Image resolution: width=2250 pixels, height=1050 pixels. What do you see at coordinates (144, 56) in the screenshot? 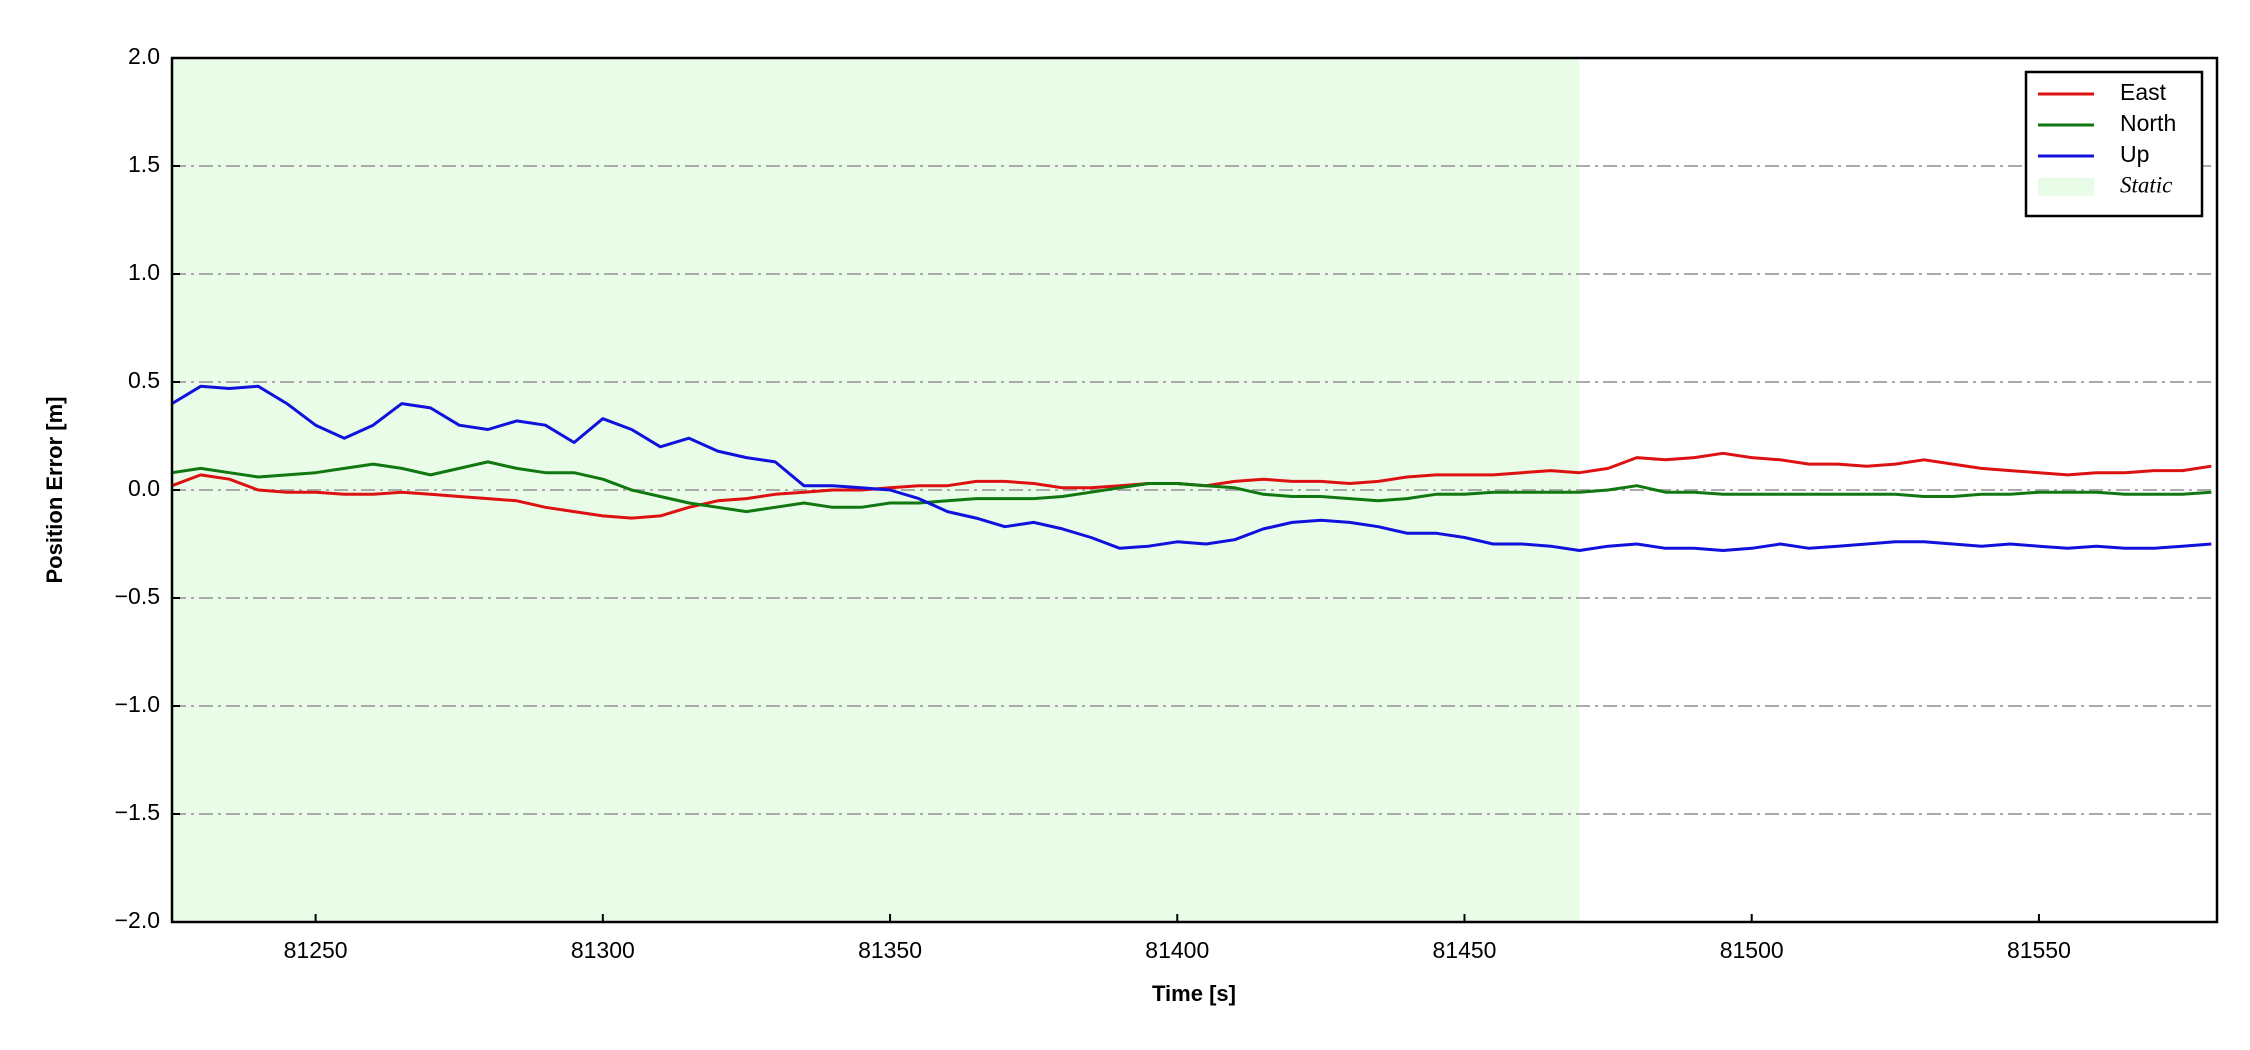
I see `y-tick-label: 2.0` at bounding box center [144, 56].